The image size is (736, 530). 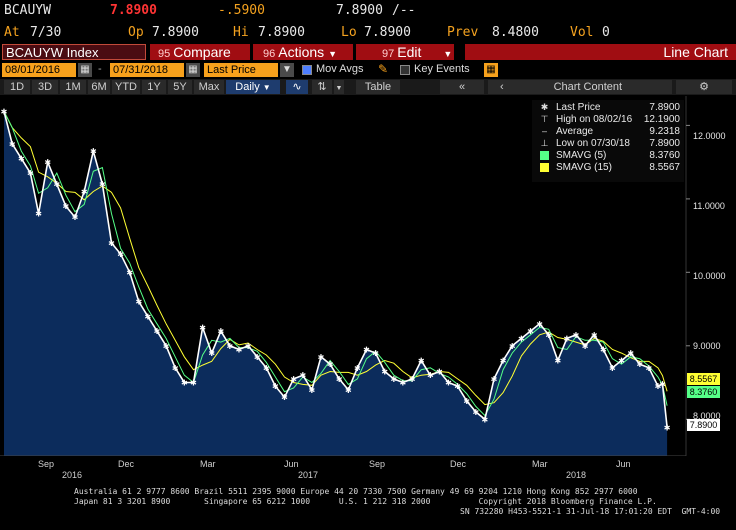 What do you see at coordinates (241, 32) in the screenshot?
I see `high-label: Hi` at bounding box center [241, 32].